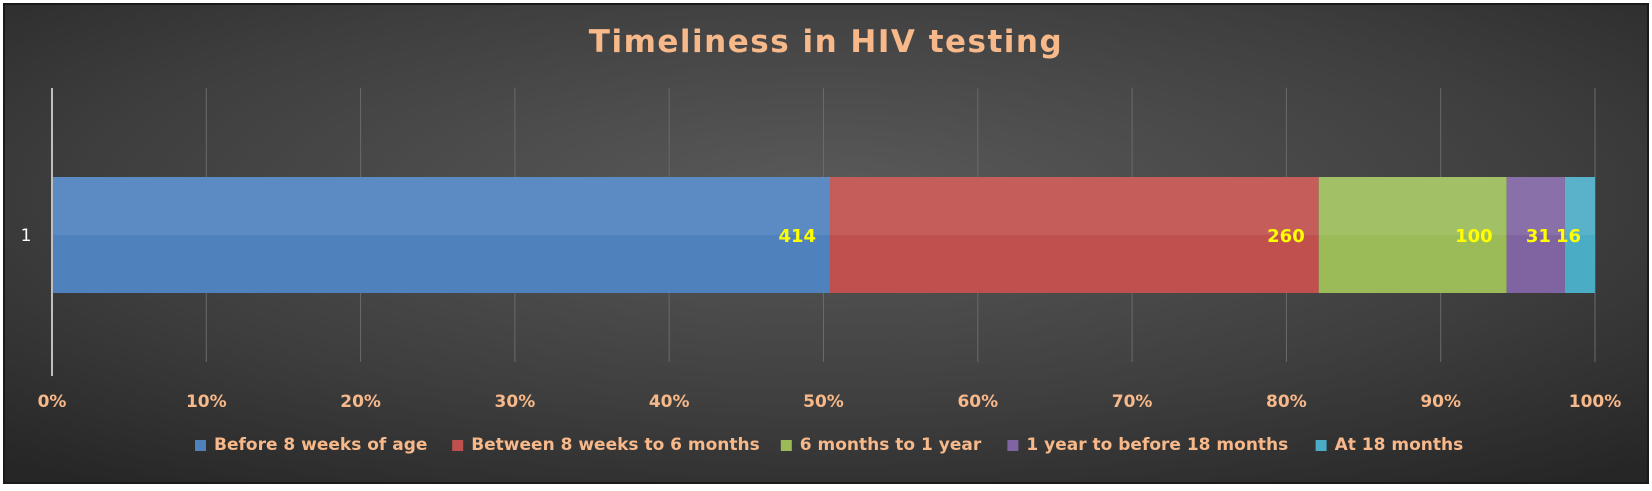 The image size is (1652, 491). Describe the element at coordinates (977, 402) in the screenshot. I see `x-tick-label: 60%` at that location.